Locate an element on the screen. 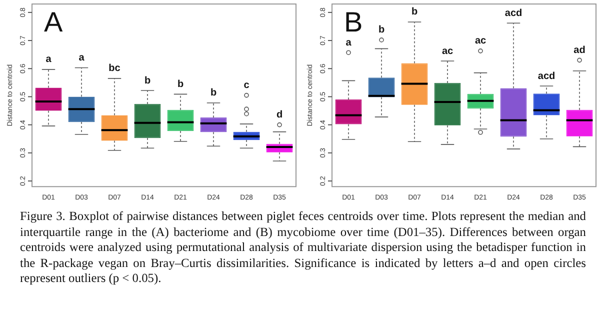  annotation: d is located at coordinates (279, 115).